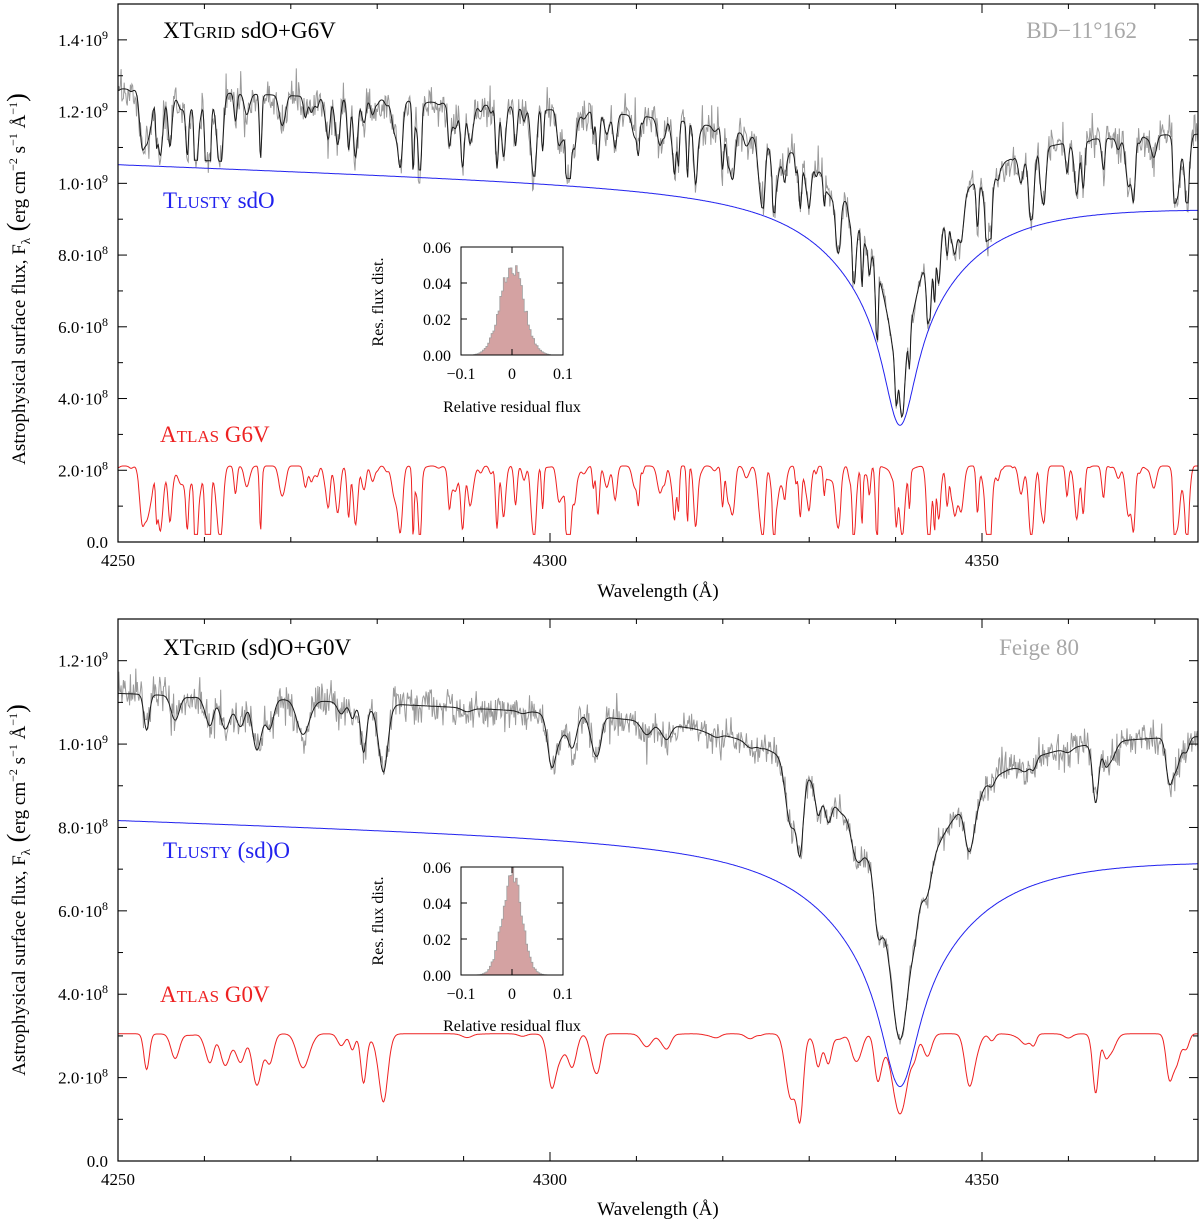 The width and height of the screenshot is (1200, 1224). What do you see at coordinates (83, 39) in the screenshot?
I see `y-tick-label: 1.4·10⁹` at bounding box center [83, 39].